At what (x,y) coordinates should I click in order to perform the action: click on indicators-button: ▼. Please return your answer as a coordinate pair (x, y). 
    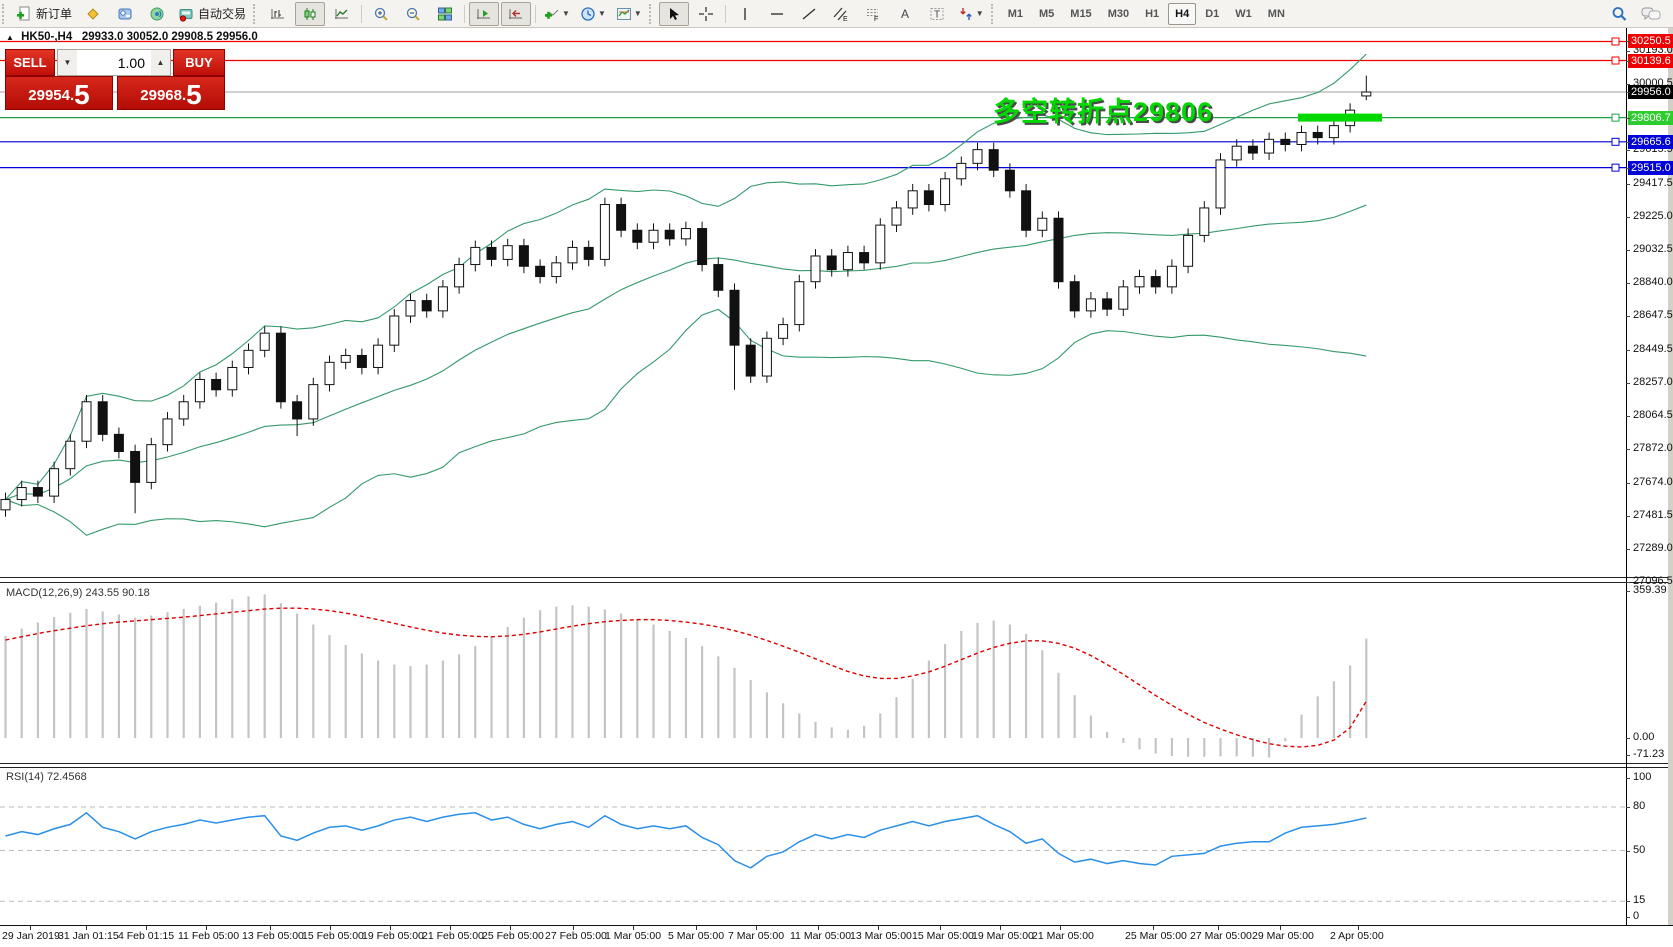
    Looking at the image, I should click on (557, 14).